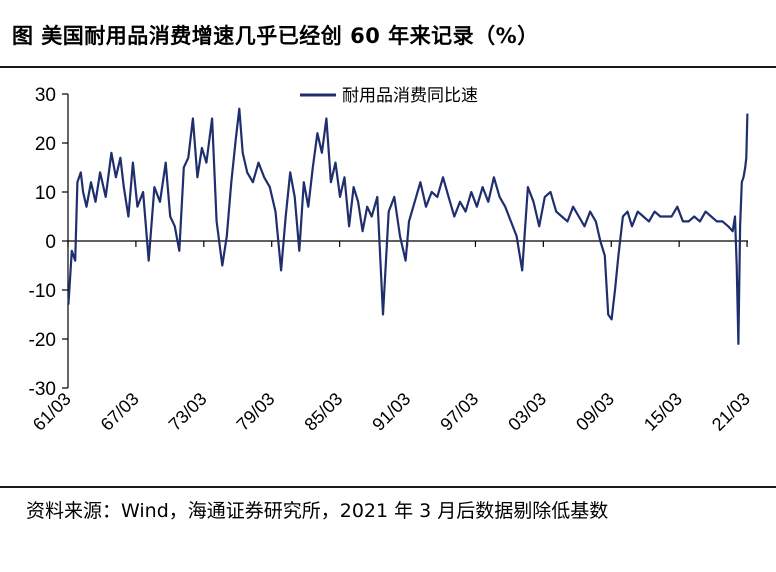 The height and width of the screenshot is (572, 776). Describe the element at coordinates (388, 487) in the screenshot. I see `bottom-divider` at that location.